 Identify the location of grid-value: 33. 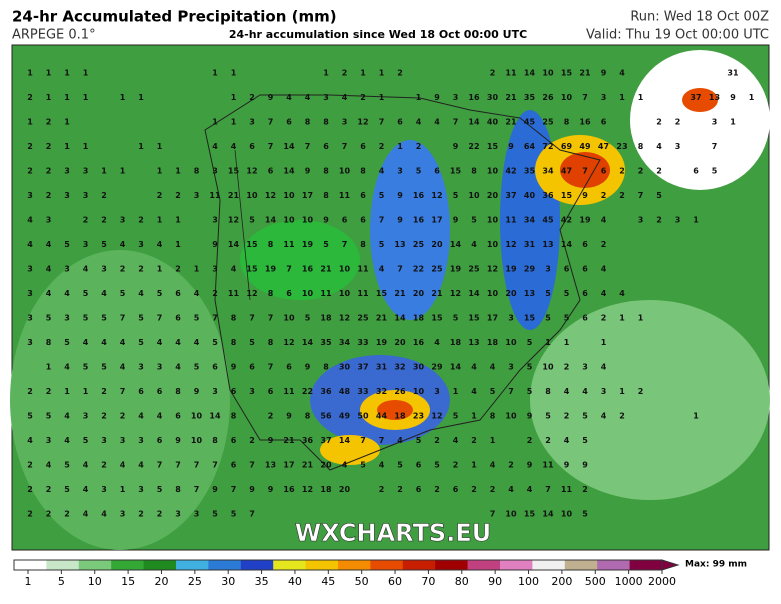
(362, 342).